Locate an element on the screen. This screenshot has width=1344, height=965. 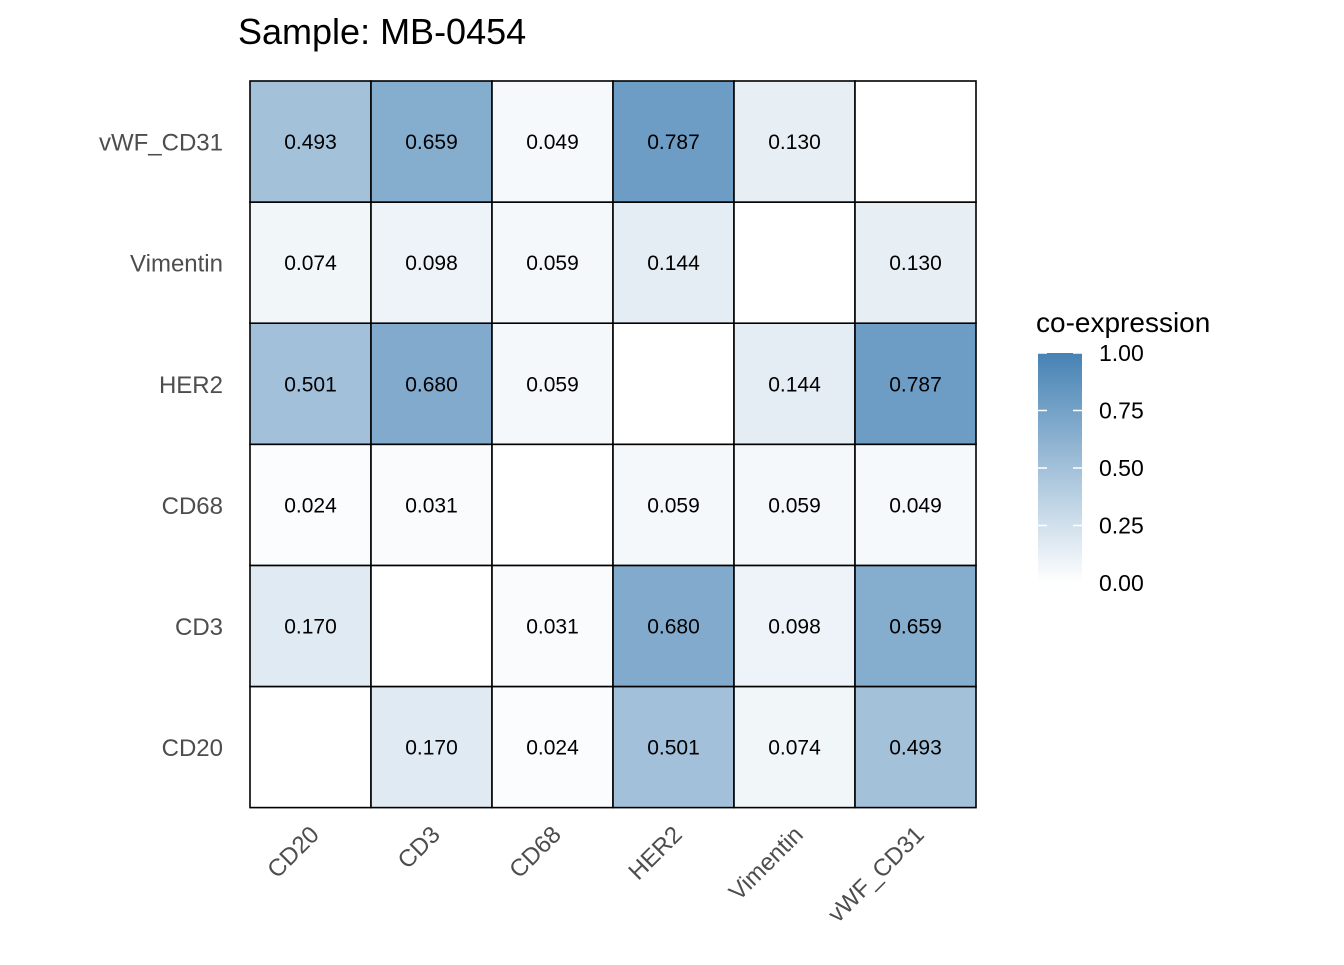
legend-tick-label: 1.00 is located at coordinates (1121, 353).